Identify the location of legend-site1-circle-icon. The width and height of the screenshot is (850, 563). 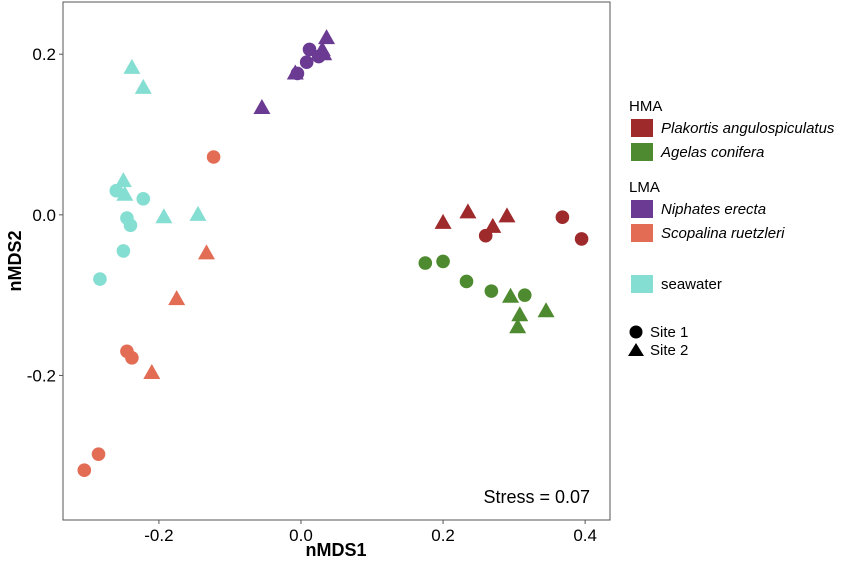
(636, 332).